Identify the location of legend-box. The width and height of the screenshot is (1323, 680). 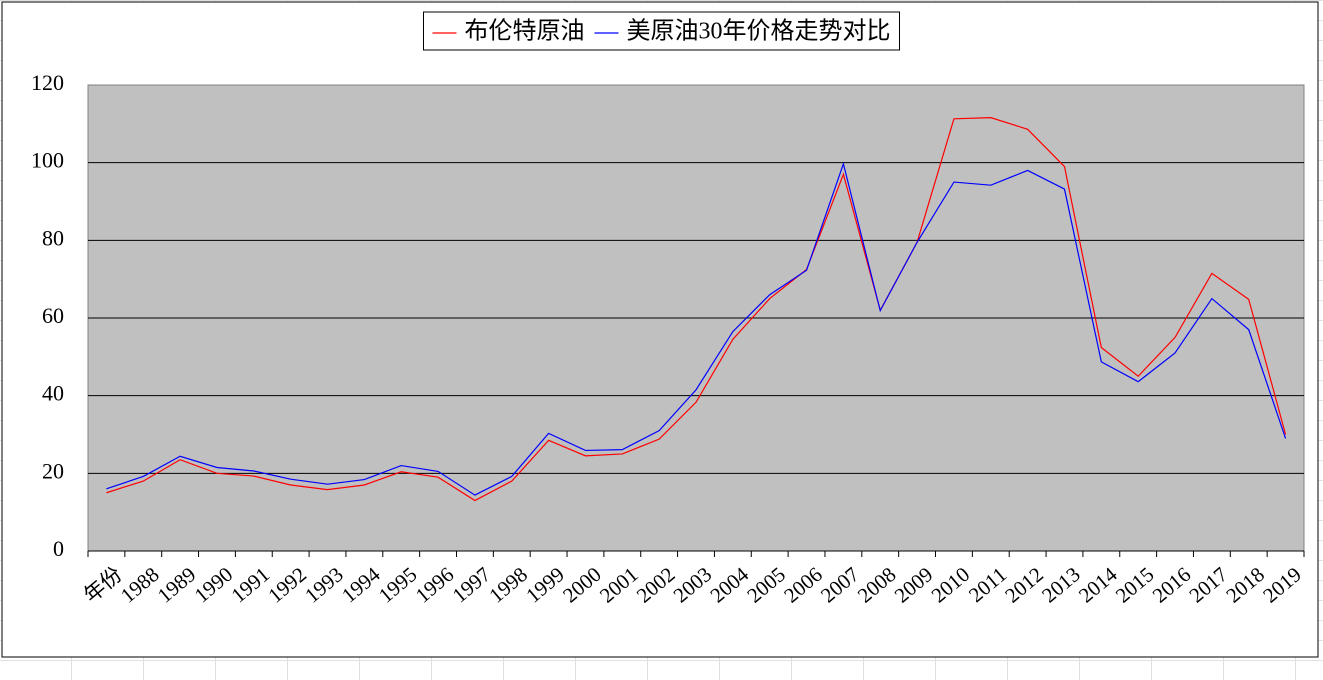
(661, 31).